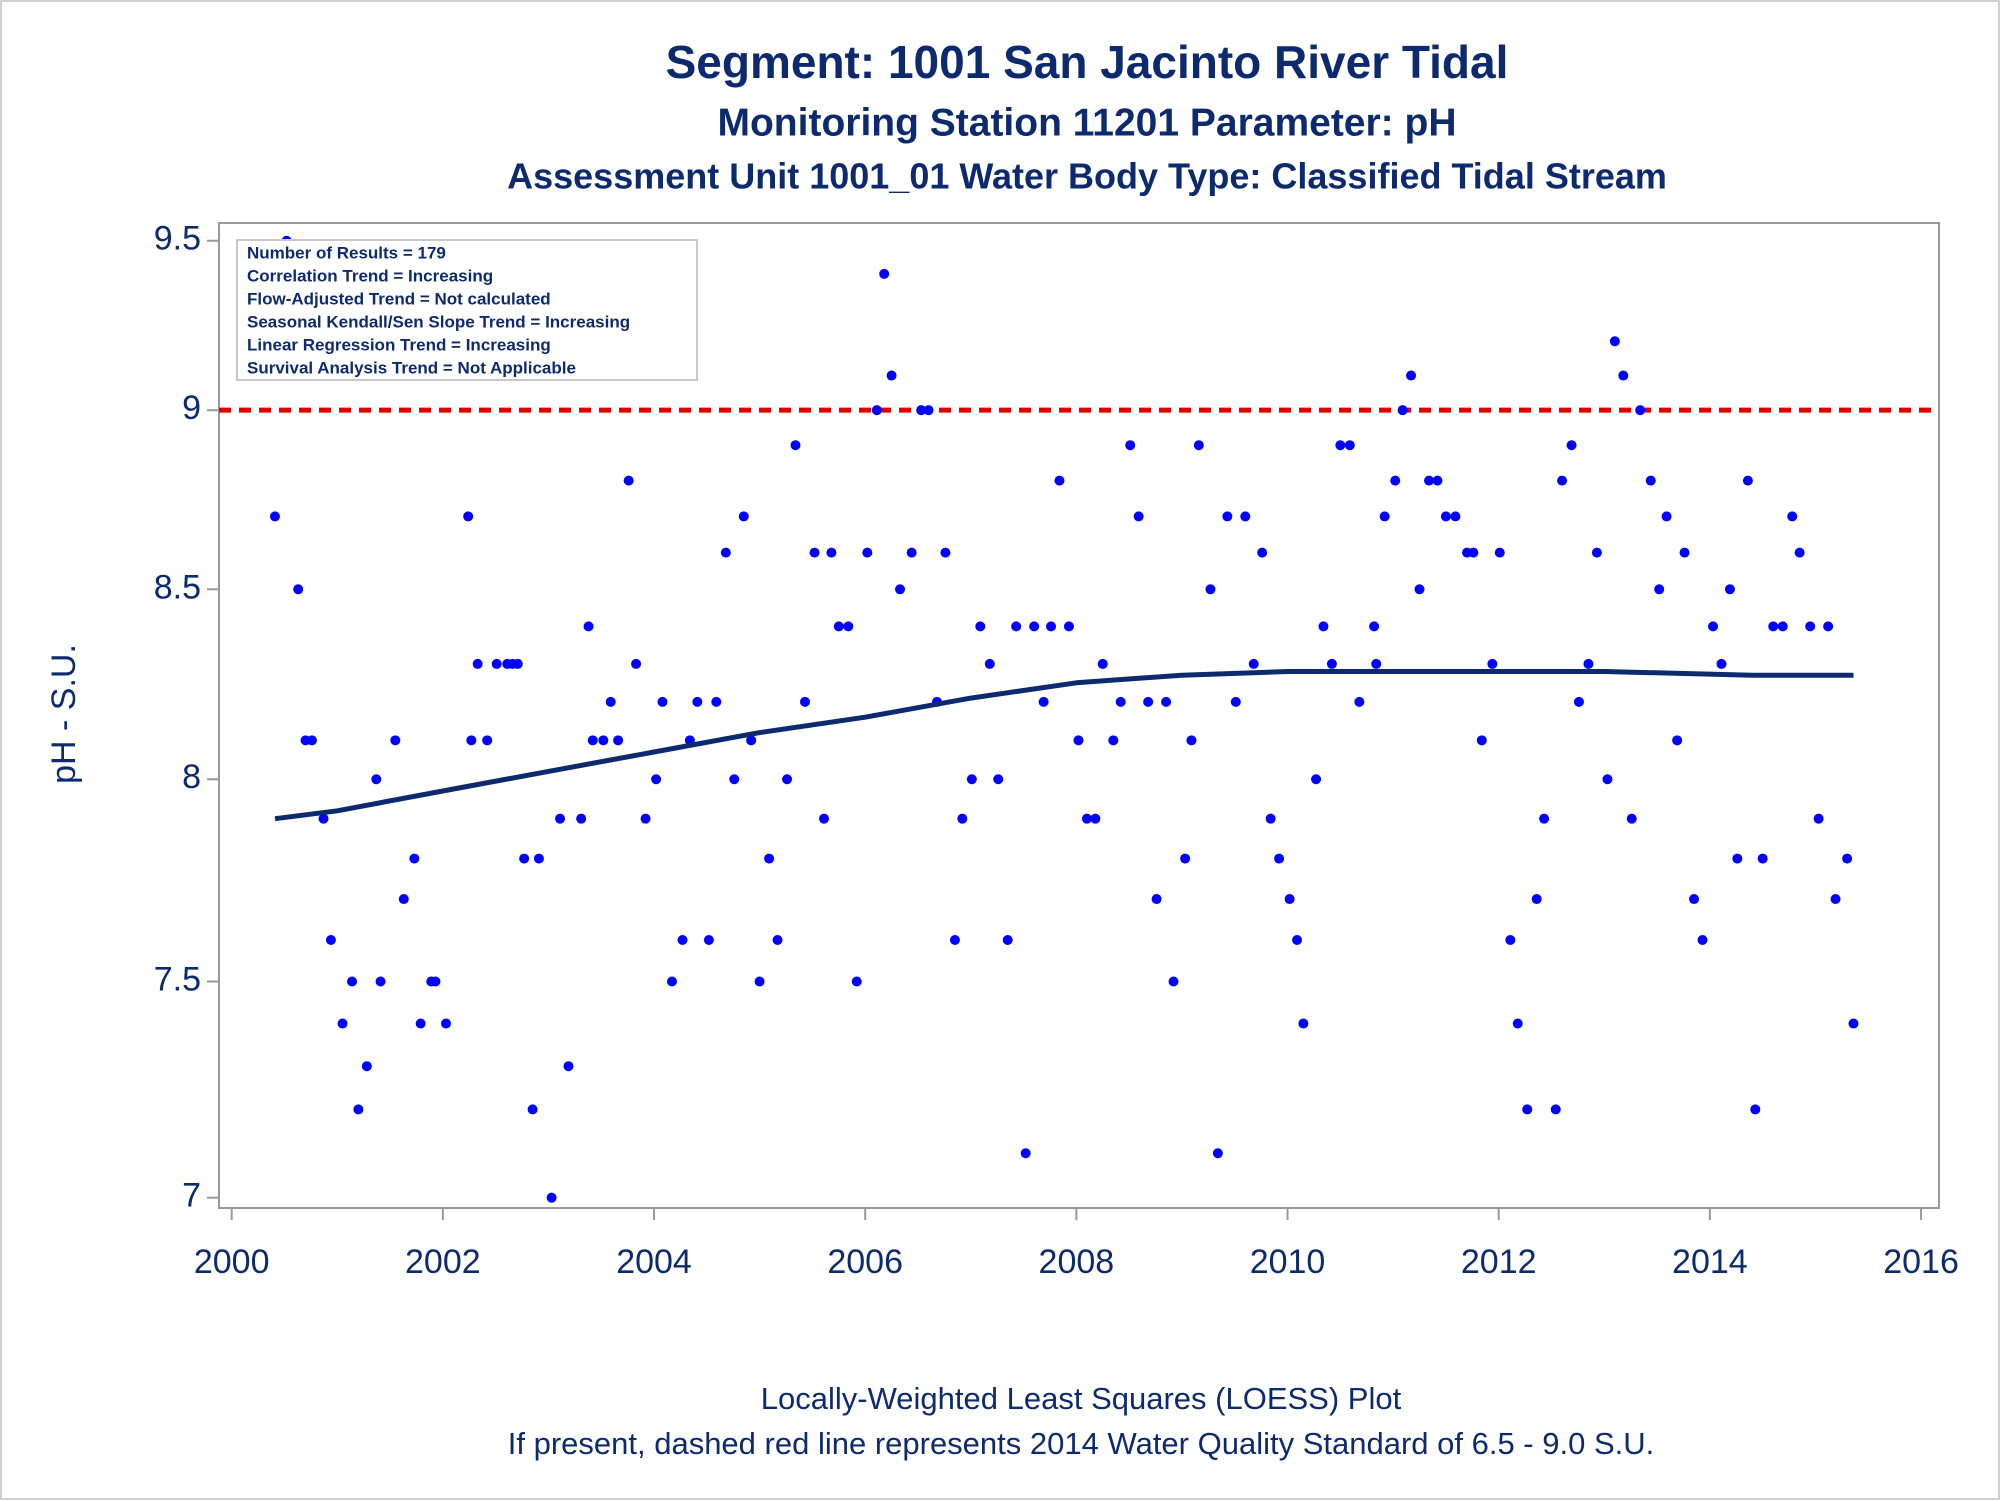 This screenshot has height=1500, width=2000. I want to click on y-tick-label: 9.5, so click(177, 239).